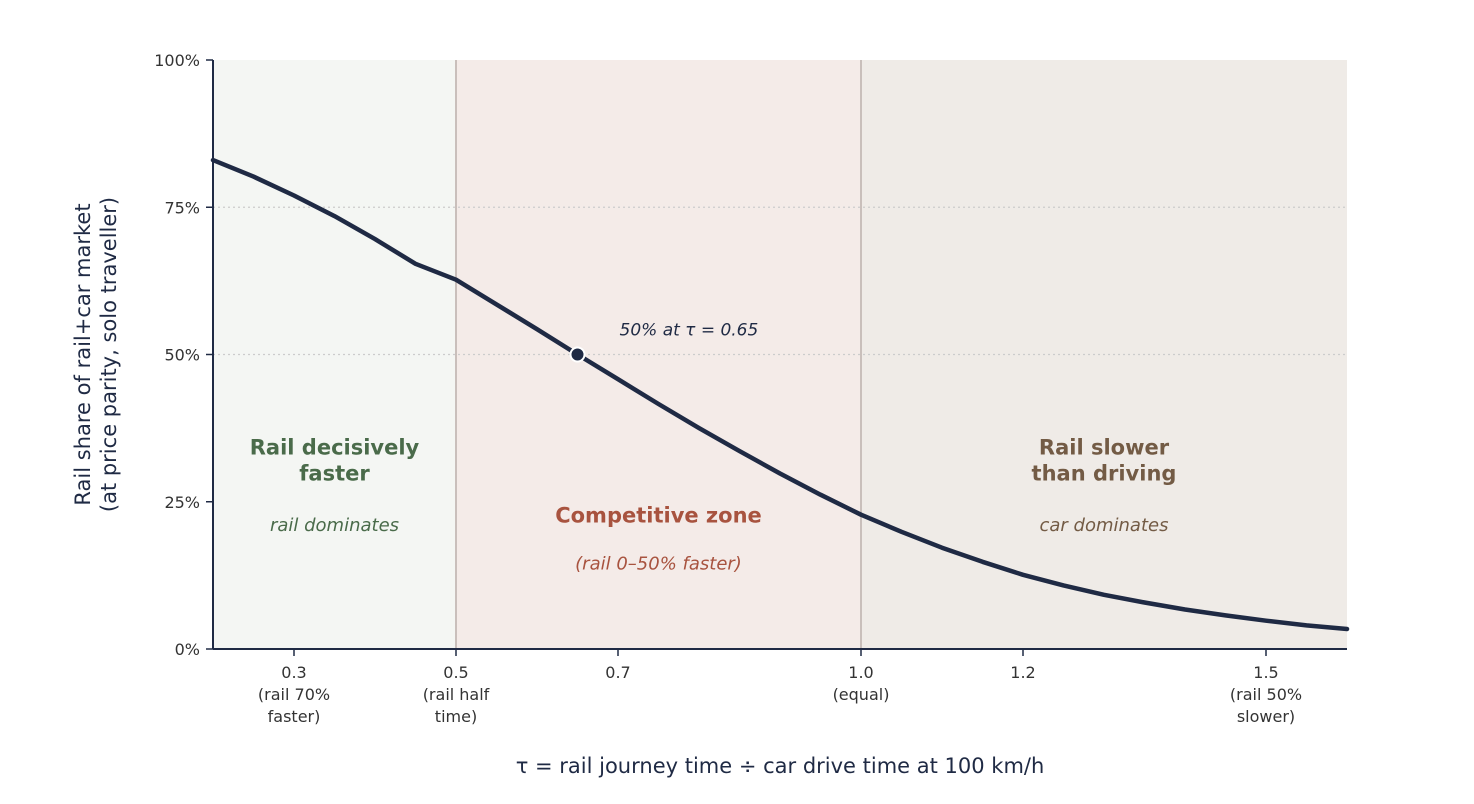 Image resolution: width=1474 pixels, height=804 pixels. What do you see at coordinates (1265, 672) in the screenshot?
I see `x-tick-label-line: 1.5` at bounding box center [1265, 672].